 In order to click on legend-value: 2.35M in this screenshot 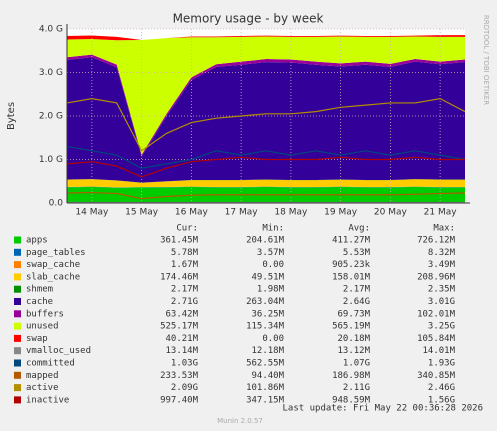, I will do `click(442, 290)`.